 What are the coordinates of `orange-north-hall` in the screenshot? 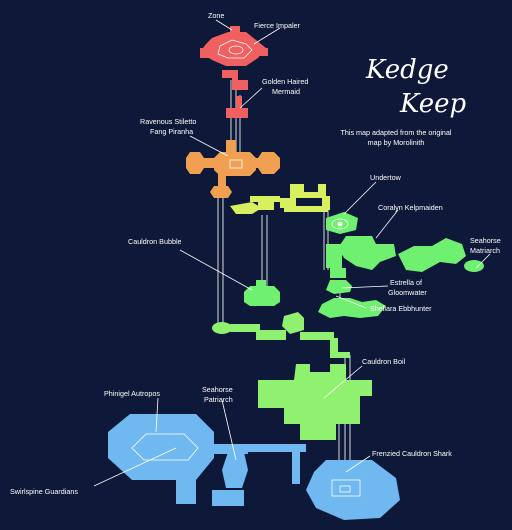 It's located at (231, 147).